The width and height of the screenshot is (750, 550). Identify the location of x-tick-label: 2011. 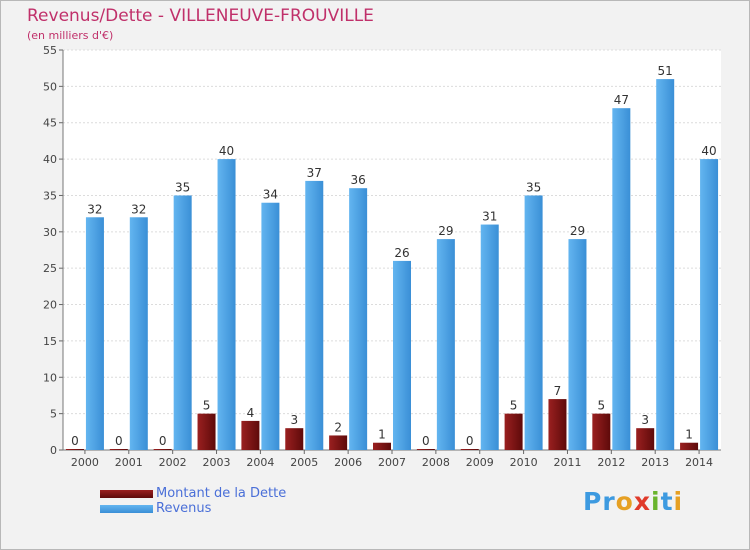
(567, 462).